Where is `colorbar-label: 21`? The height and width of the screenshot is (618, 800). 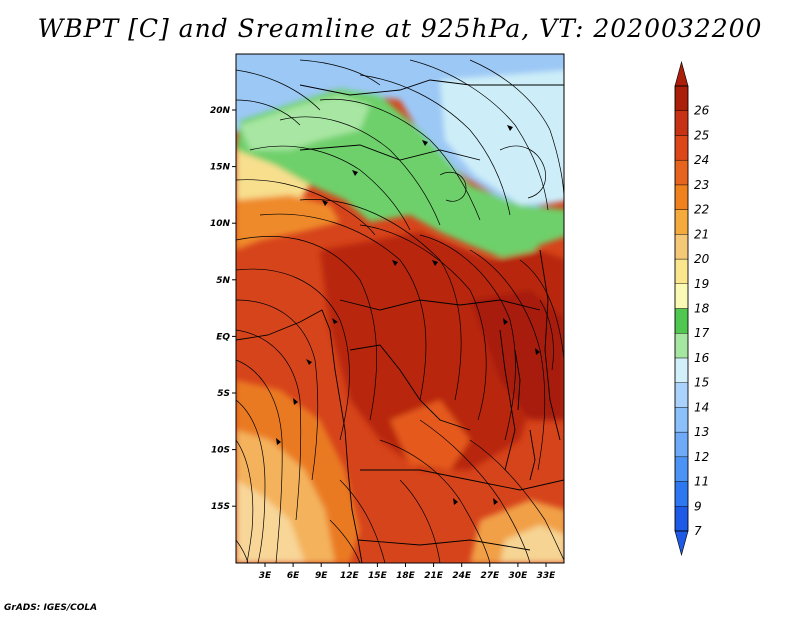 colorbar-label: 21 is located at coordinates (701, 234).